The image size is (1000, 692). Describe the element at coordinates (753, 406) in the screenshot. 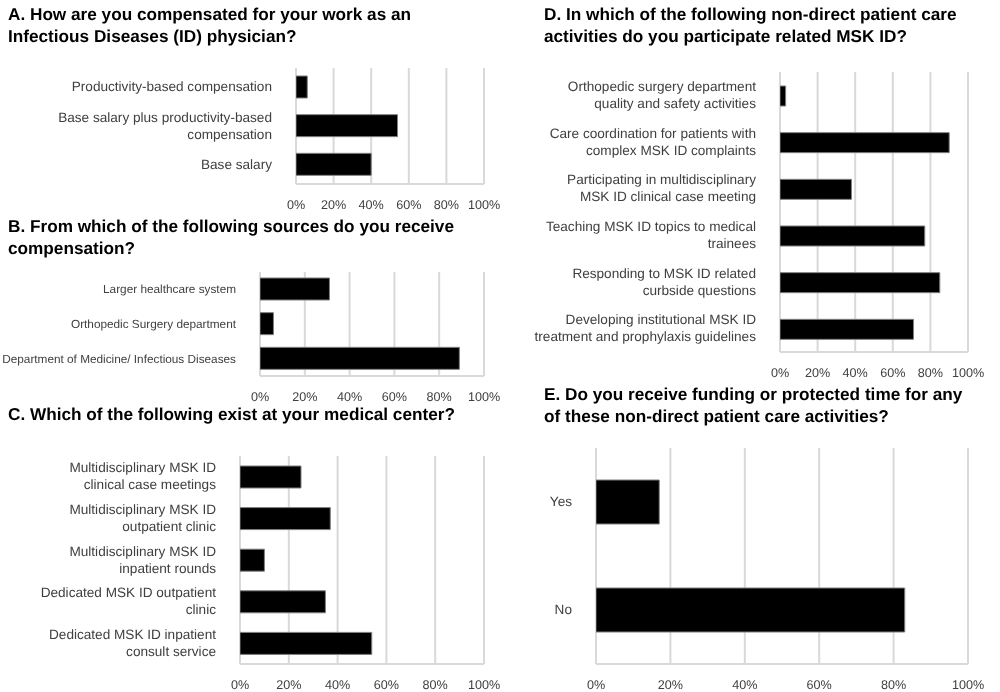

I see `chart-title: E. Do you receive funding or protected time for any of these non-direct patient care activities?` at that location.